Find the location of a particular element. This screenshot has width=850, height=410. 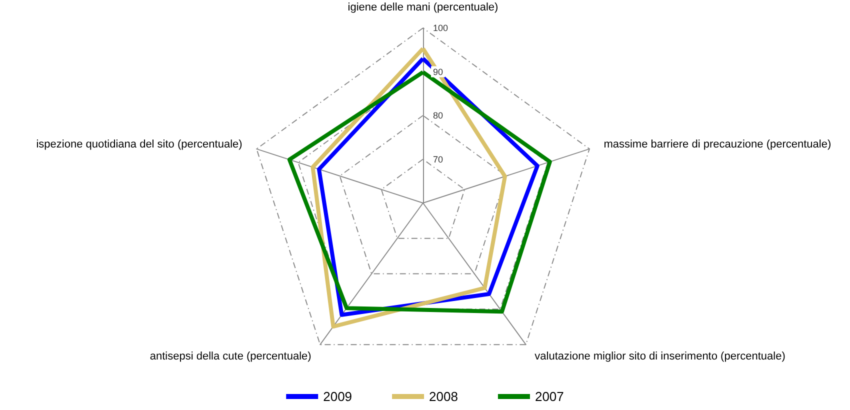

legend-label: 2008 is located at coordinates (443, 396).